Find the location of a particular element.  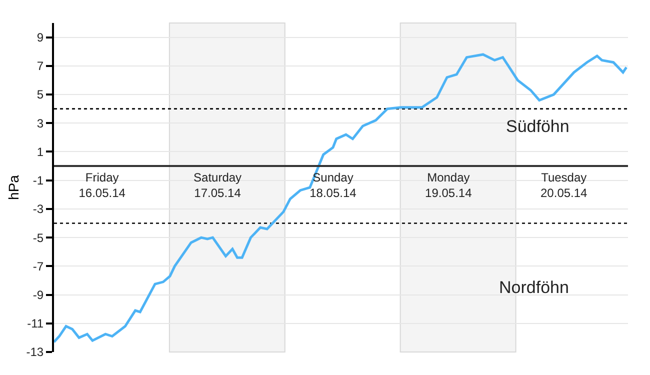

y-tick-label: 9 is located at coordinates (40, 37).